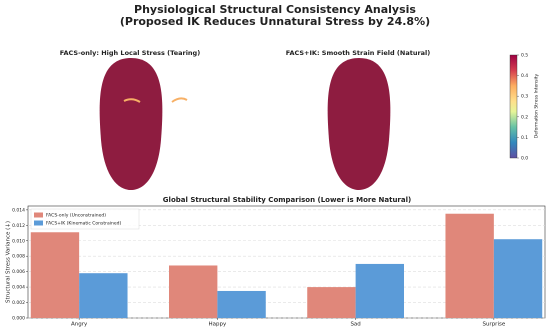 This screenshot has height=329, width=550. I want to click on x-tick-label: Surprise, so click(493, 325).